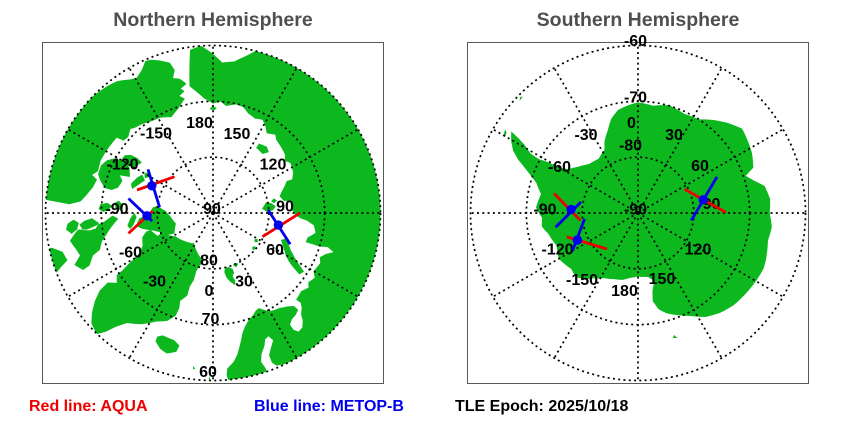 This screenshot has width=850, height=425. I want to click on north-grid-label: 80, so click(209, 261).